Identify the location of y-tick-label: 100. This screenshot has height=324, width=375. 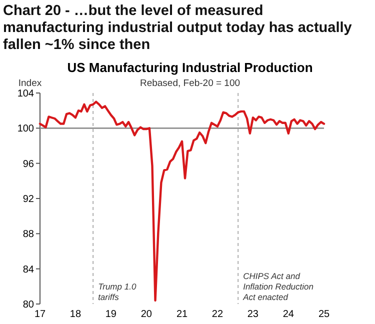
(25, 129).